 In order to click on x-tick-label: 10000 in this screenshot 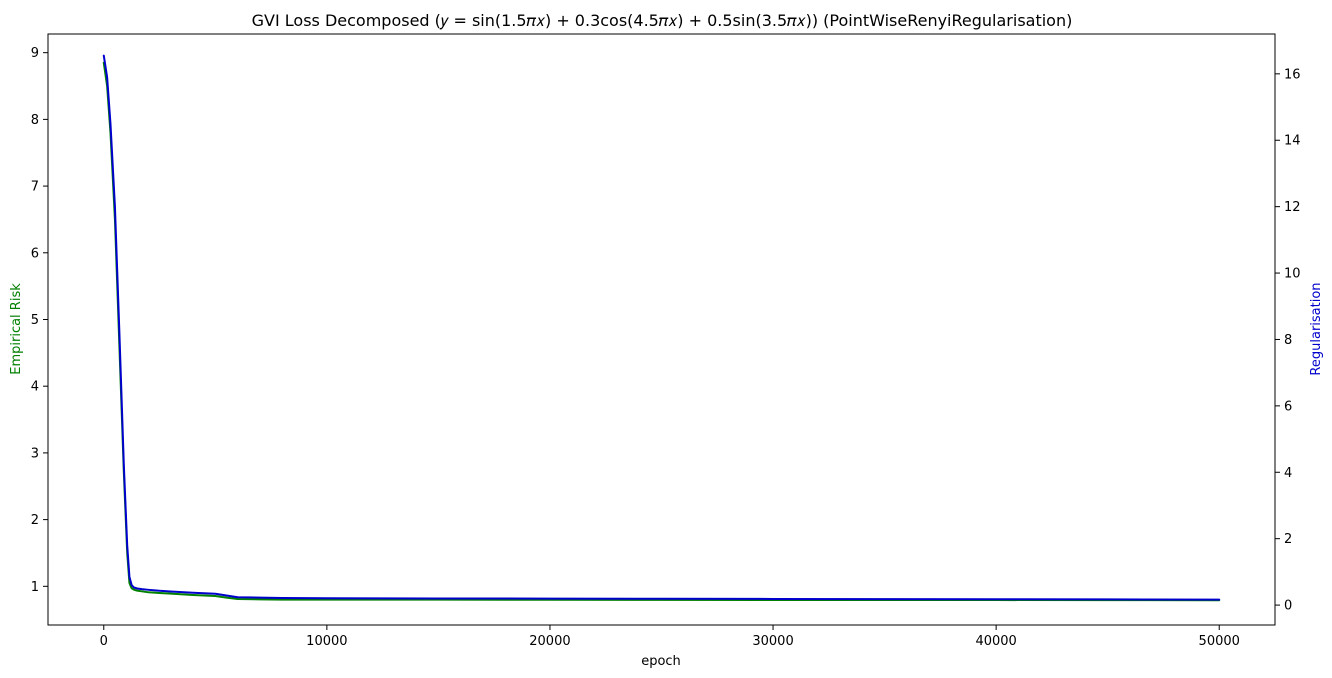, I will do `click(326, 641)`.